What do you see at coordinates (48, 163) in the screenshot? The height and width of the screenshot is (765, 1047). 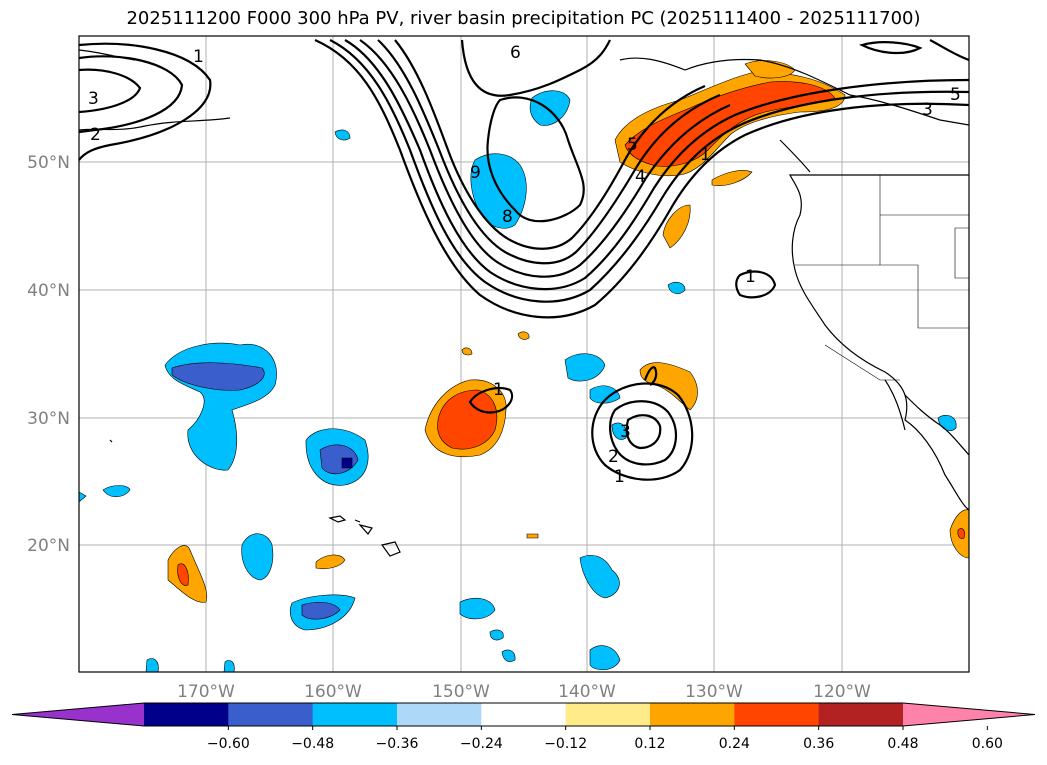 I see `lat-label: 50°N` at bounding box center [48, 163].